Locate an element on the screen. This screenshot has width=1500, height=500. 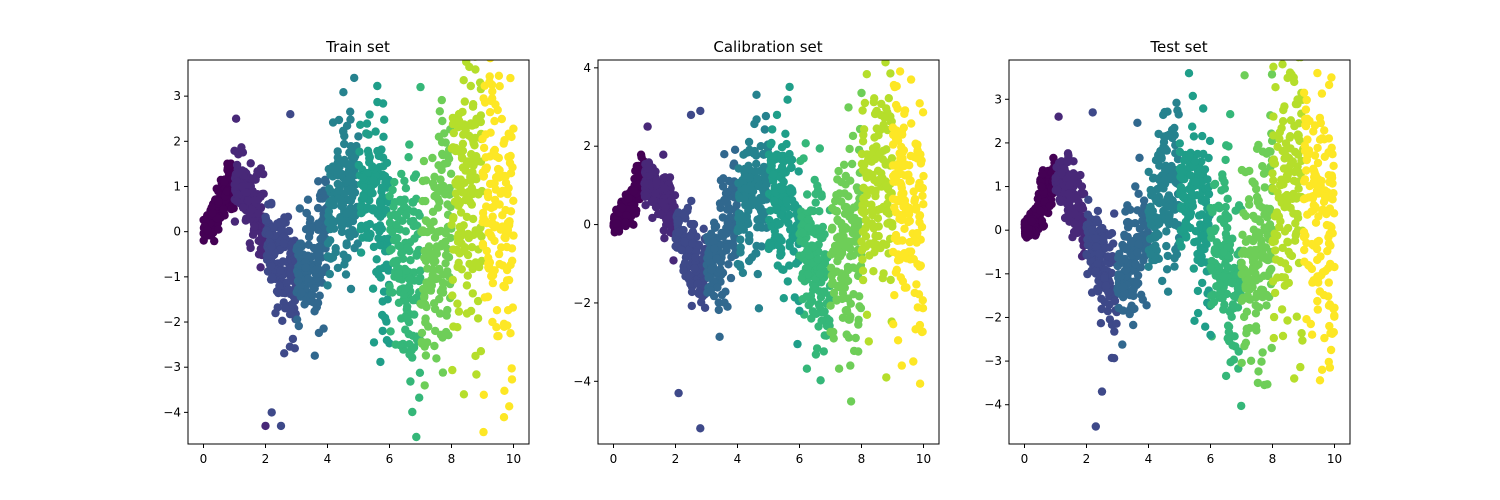
y-tick-label: 3 is located at coordinates (177, 96).